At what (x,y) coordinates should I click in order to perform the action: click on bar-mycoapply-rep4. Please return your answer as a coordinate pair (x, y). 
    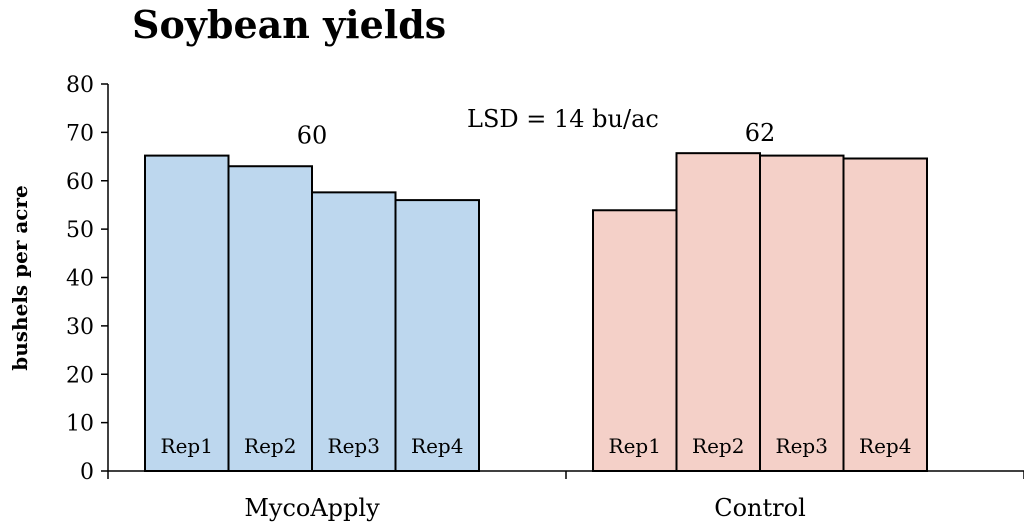
    Looking at the image, I should click on (437, 335).